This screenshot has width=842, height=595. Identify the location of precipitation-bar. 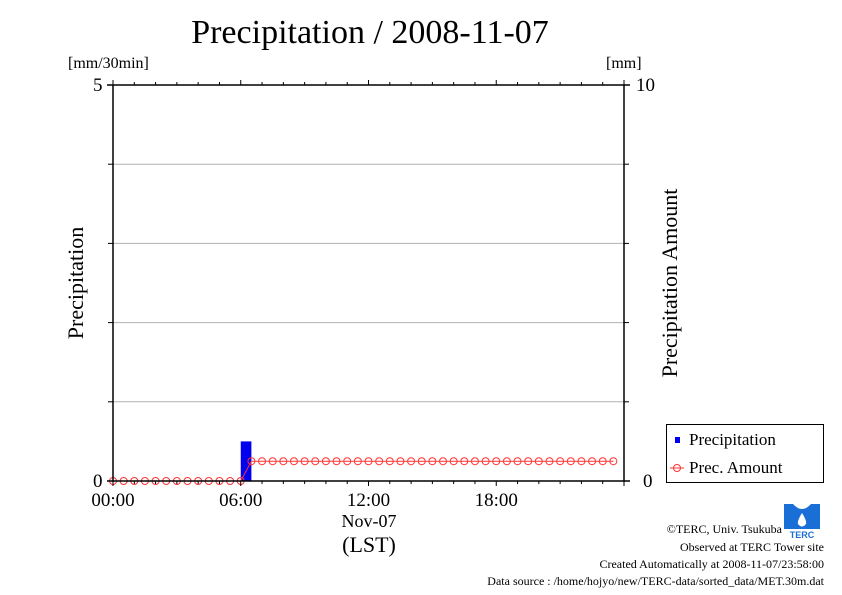
(246, 461).